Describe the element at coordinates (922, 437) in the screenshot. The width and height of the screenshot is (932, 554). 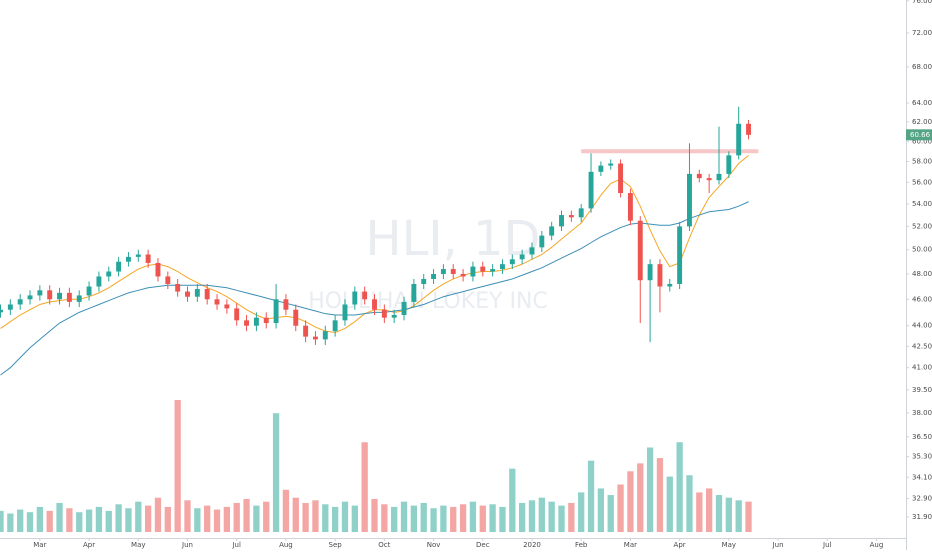
I see `y-tick-label: 36.50` at that location.